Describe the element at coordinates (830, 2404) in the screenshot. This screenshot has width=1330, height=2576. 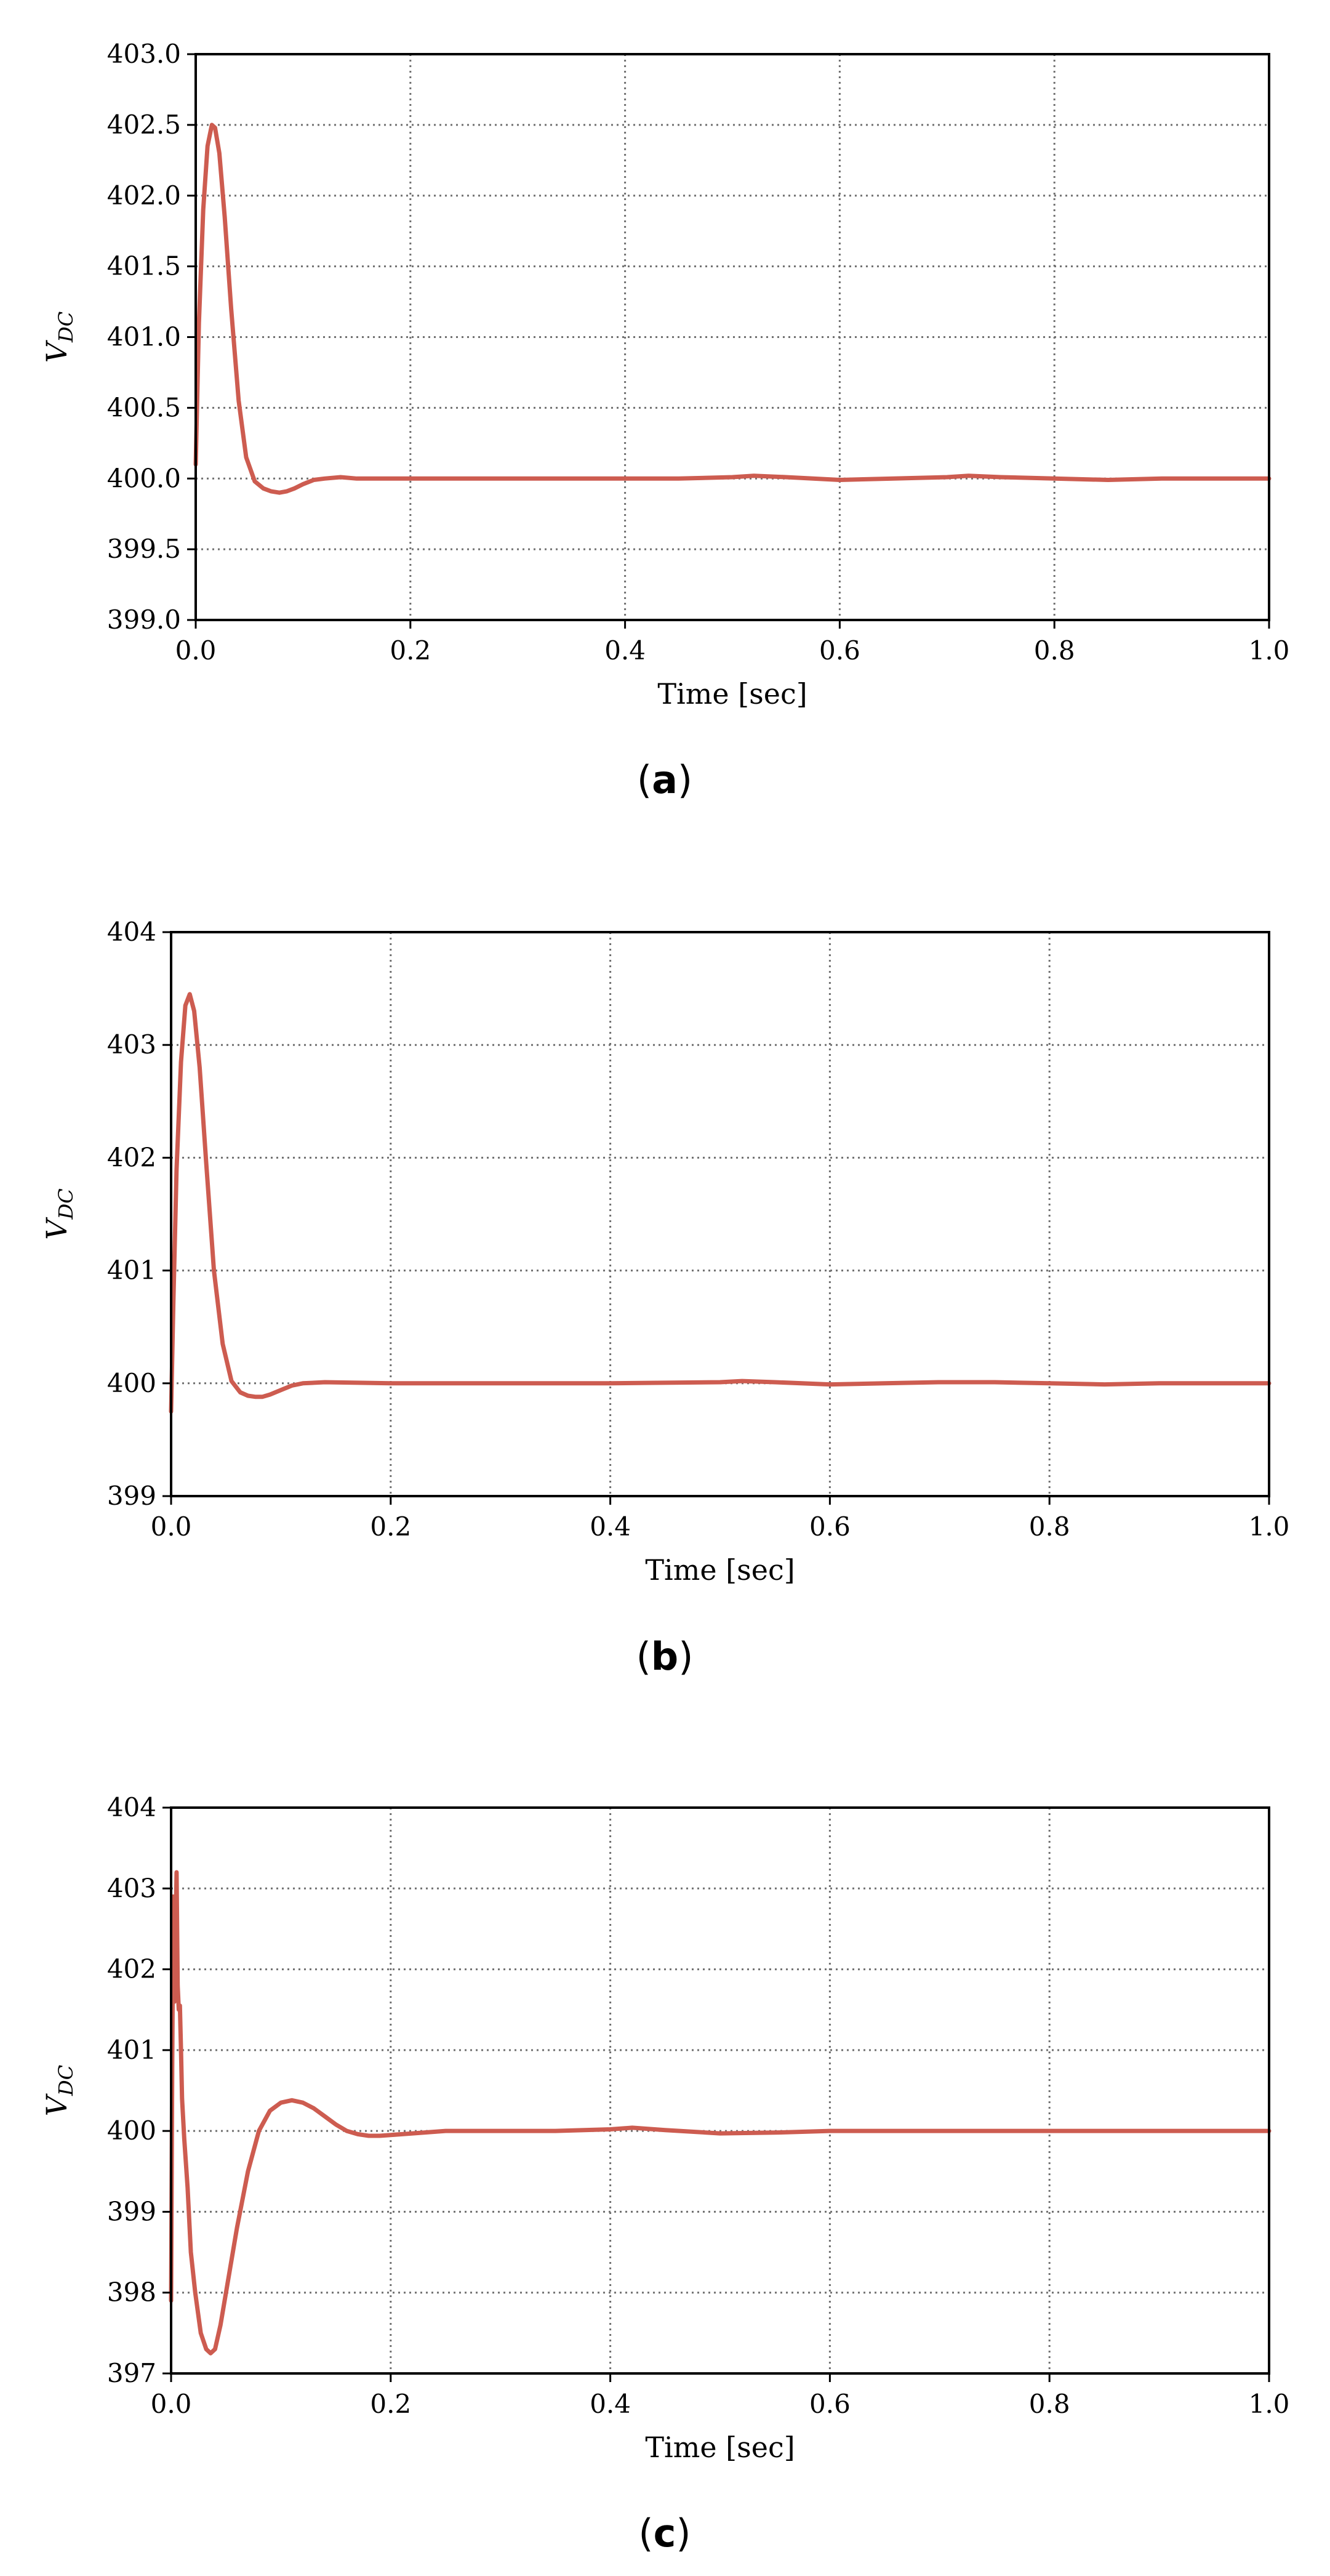
I see `panel-c-xtick-label: 0.6` at that location.